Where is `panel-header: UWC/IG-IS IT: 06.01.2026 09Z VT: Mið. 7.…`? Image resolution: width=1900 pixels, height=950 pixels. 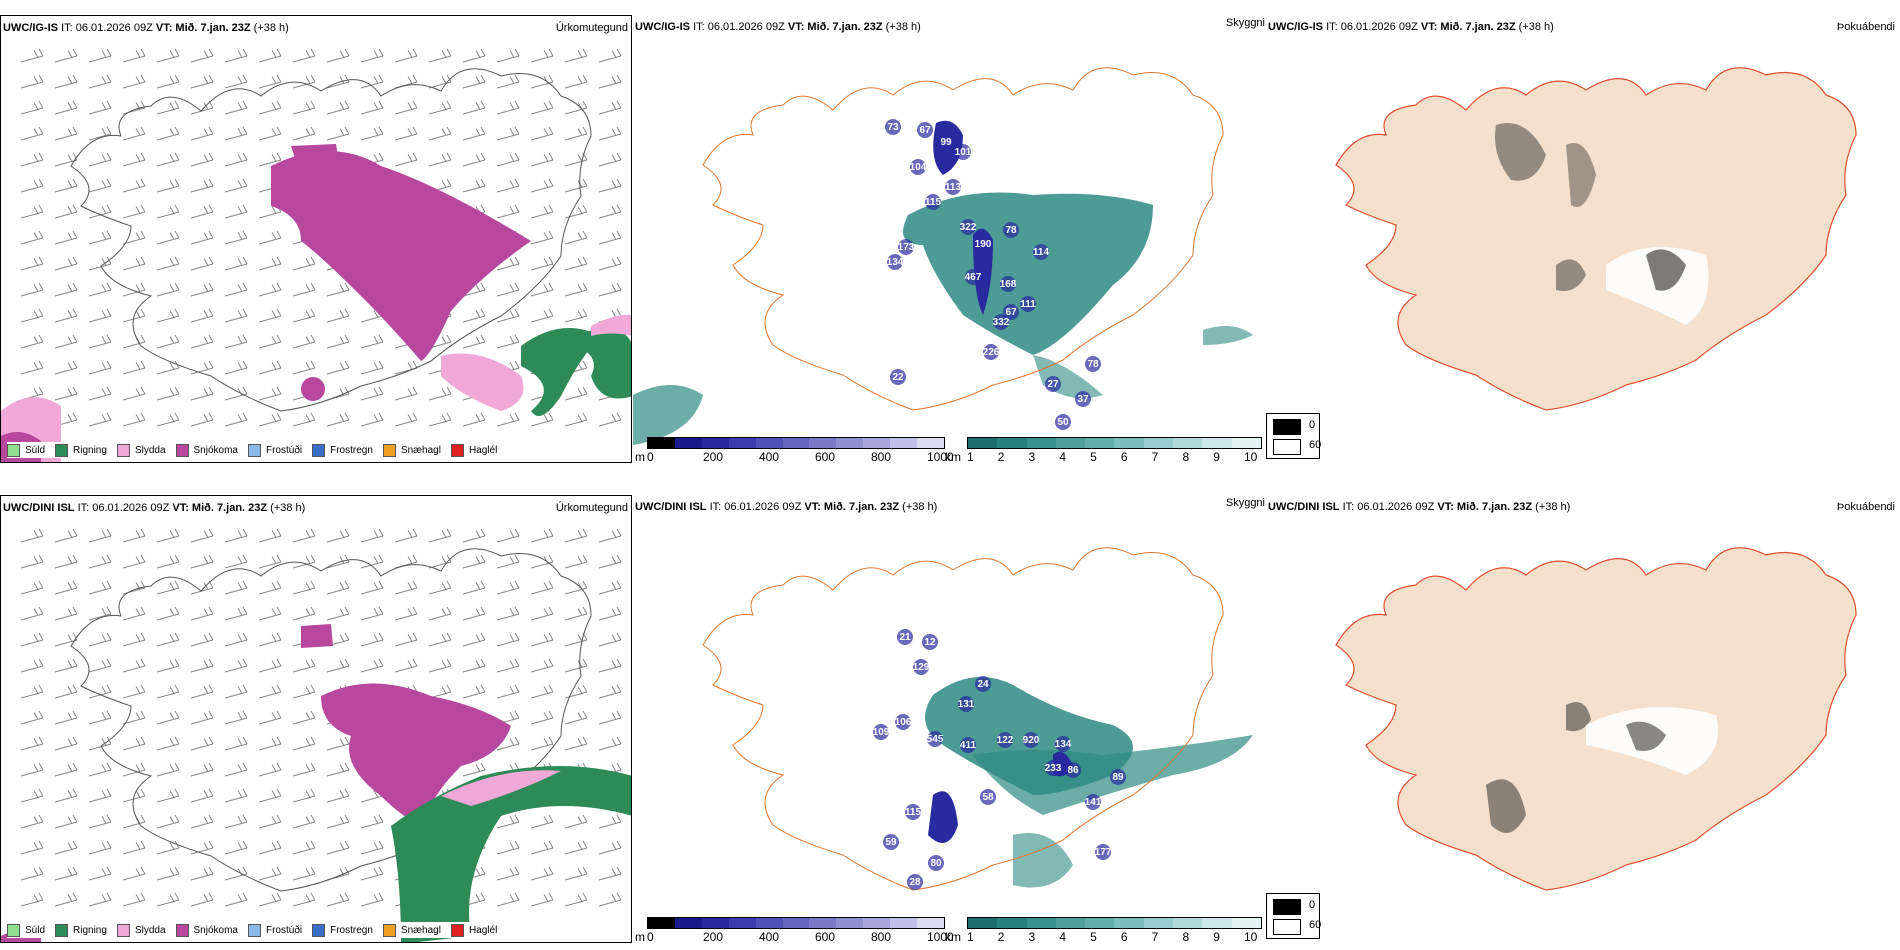
panel-header: UWC/IG-IS IT: 06.01.2026 09Z VT: Mið. 7.… is located at coordinates (146, 28).